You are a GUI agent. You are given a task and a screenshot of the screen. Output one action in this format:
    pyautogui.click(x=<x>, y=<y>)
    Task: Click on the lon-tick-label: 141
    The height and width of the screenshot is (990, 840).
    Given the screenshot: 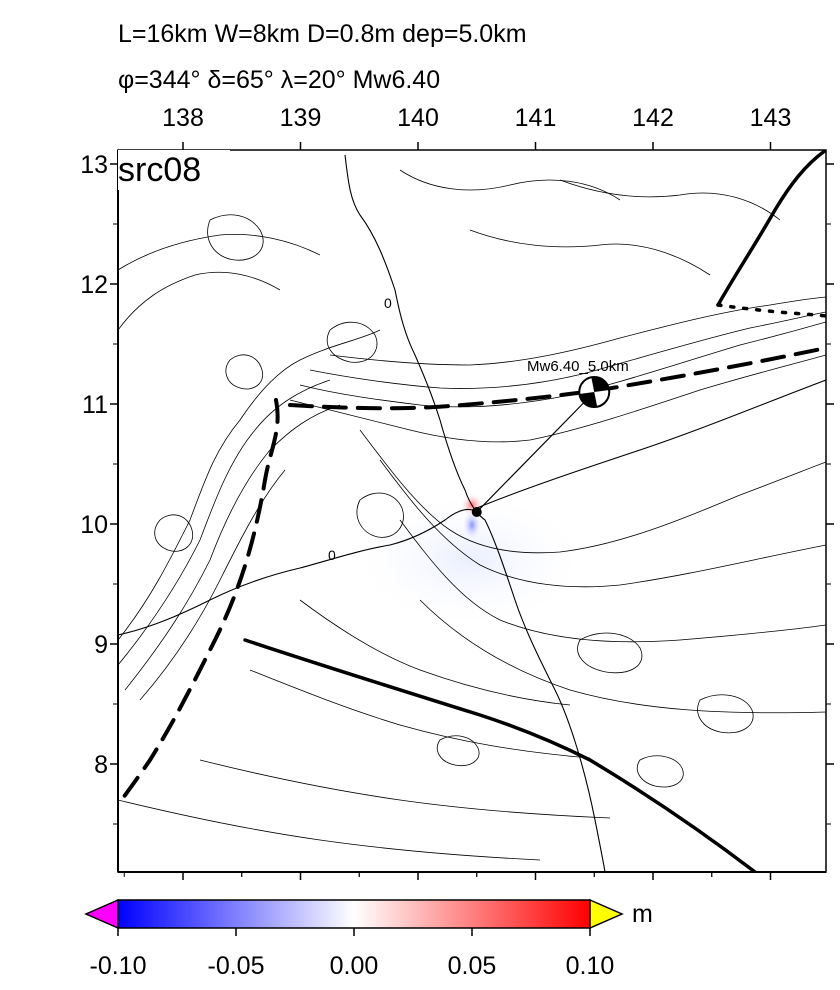 What is the action you would take?
    pyautogui.click(x=536, y=118)
    